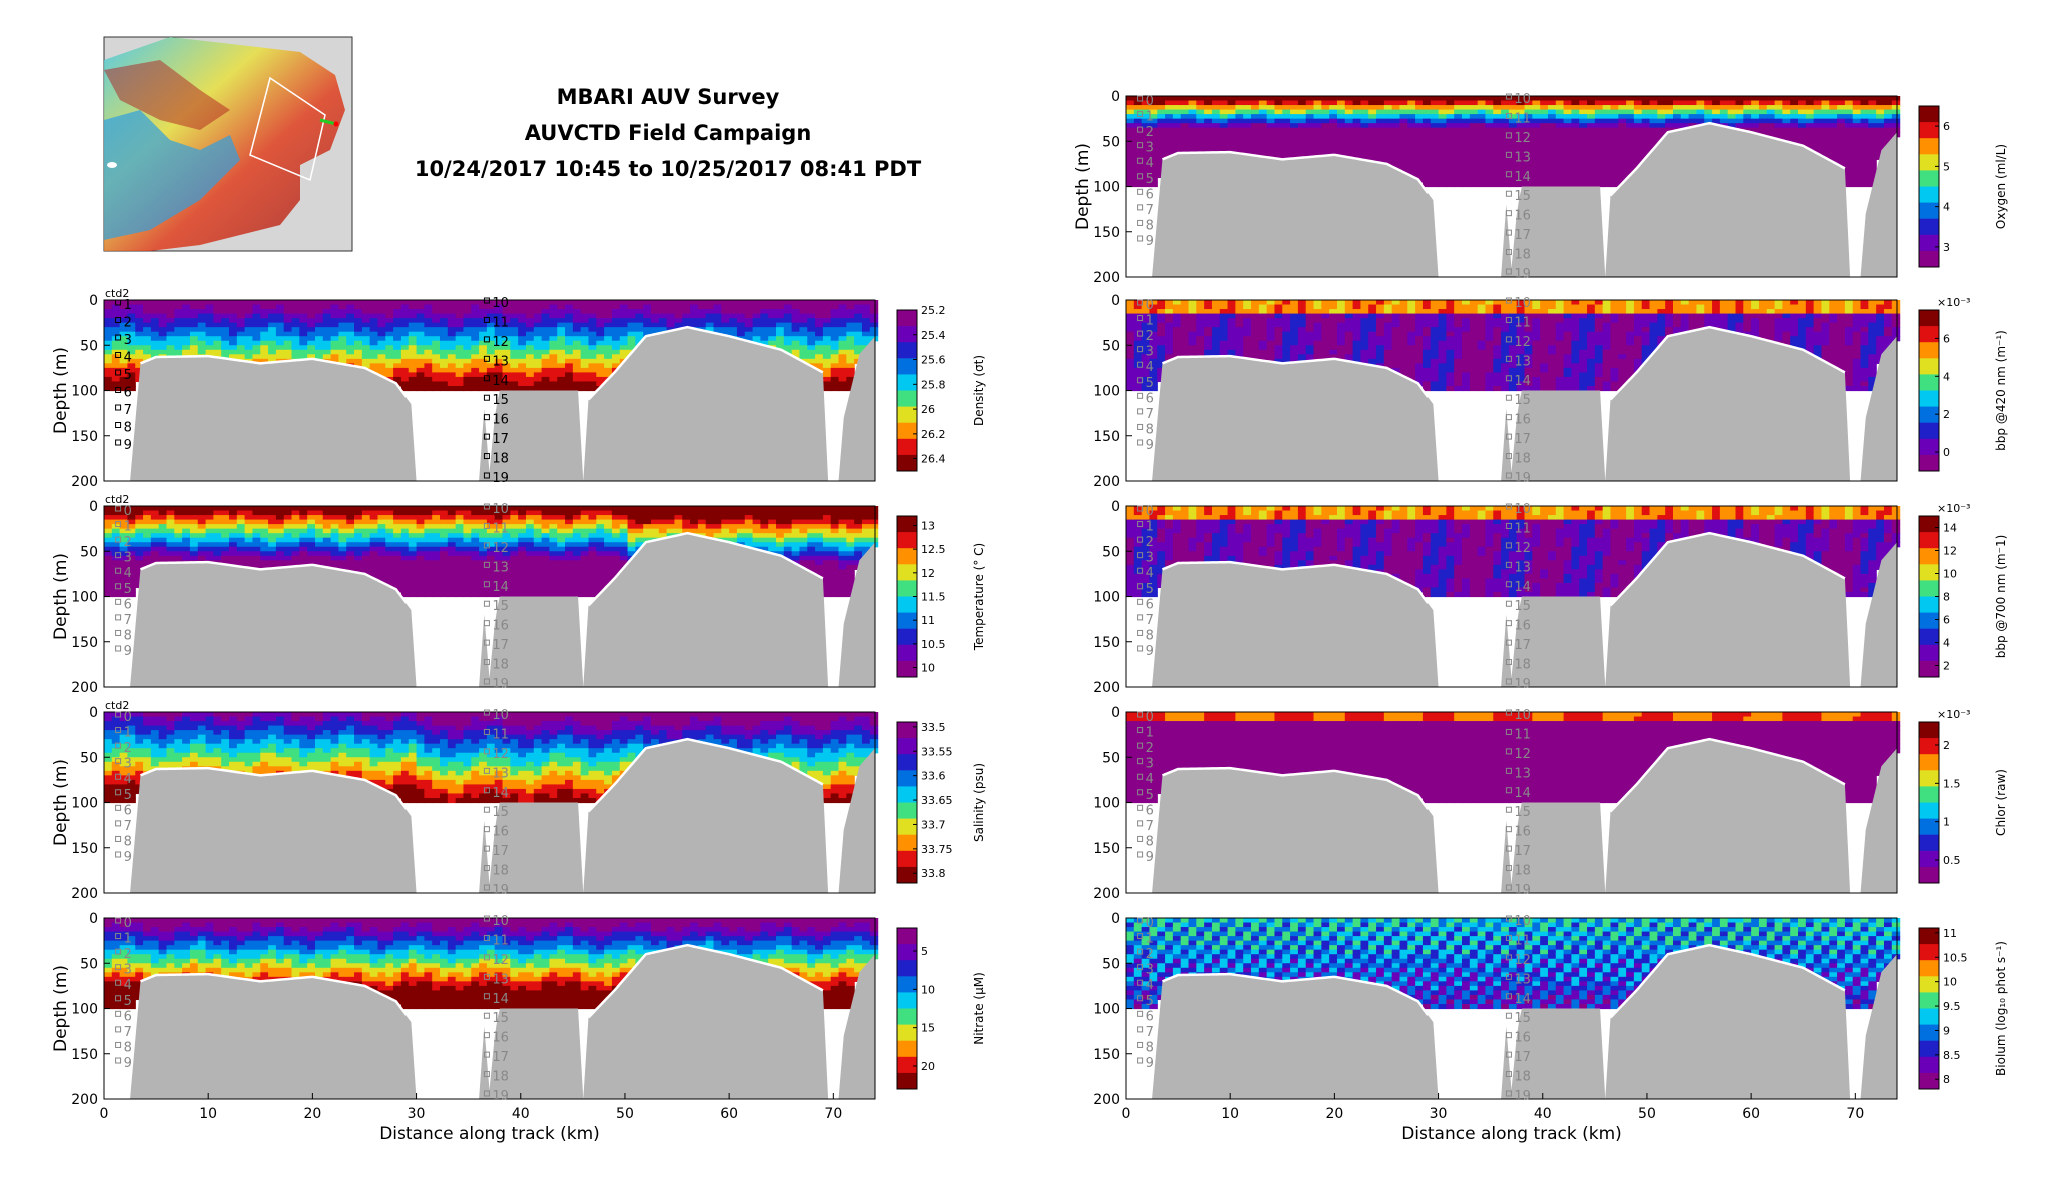  I want to click on station-label: 1, so click(128, 305).